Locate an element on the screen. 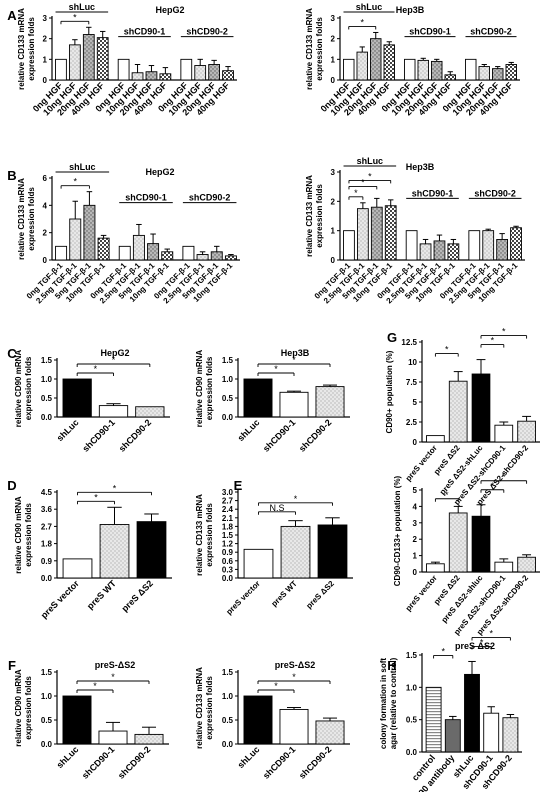  y-tick-label: 5 is located at coordinates (415, 490).